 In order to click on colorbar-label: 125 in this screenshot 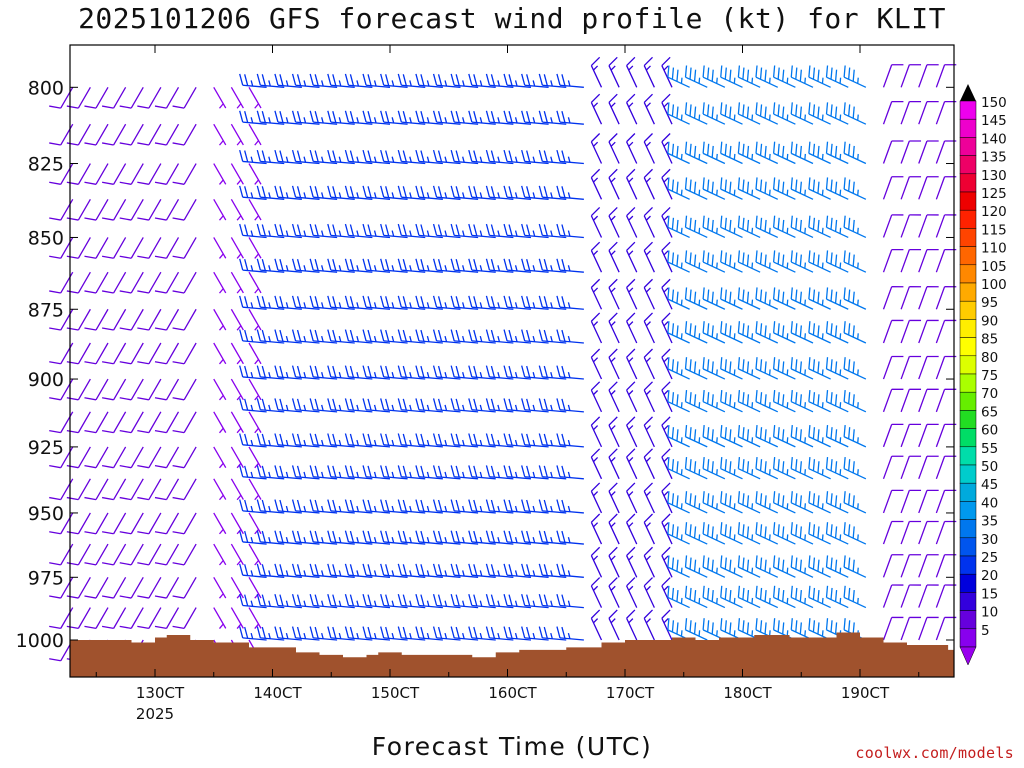, I will do `click(994, 194)`.